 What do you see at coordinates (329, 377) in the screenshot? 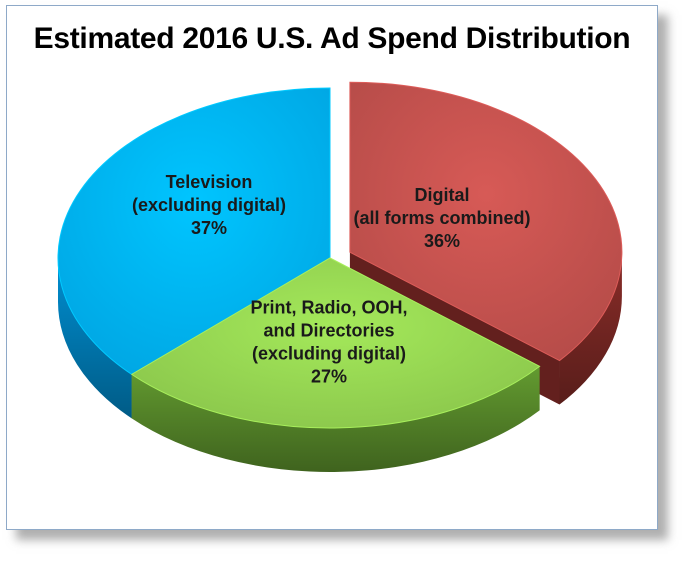
I see `data-label-line: 27%` at bounding box center [329, 377].